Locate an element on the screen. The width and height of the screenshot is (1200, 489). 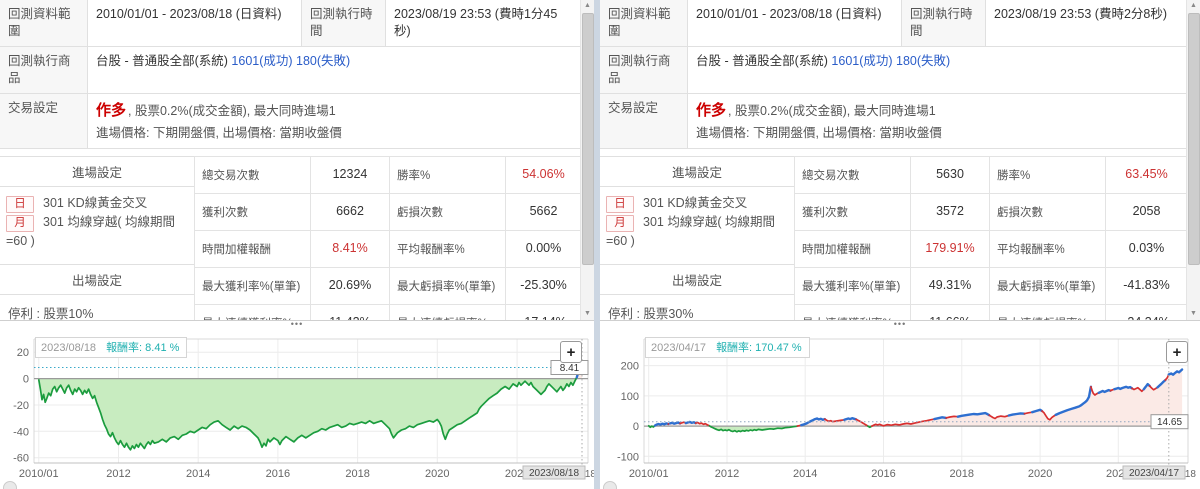
stats-table-row: 時間加權報酬 179.91% 平均報酬率% 0.03% is located at coordinates (991, 249).